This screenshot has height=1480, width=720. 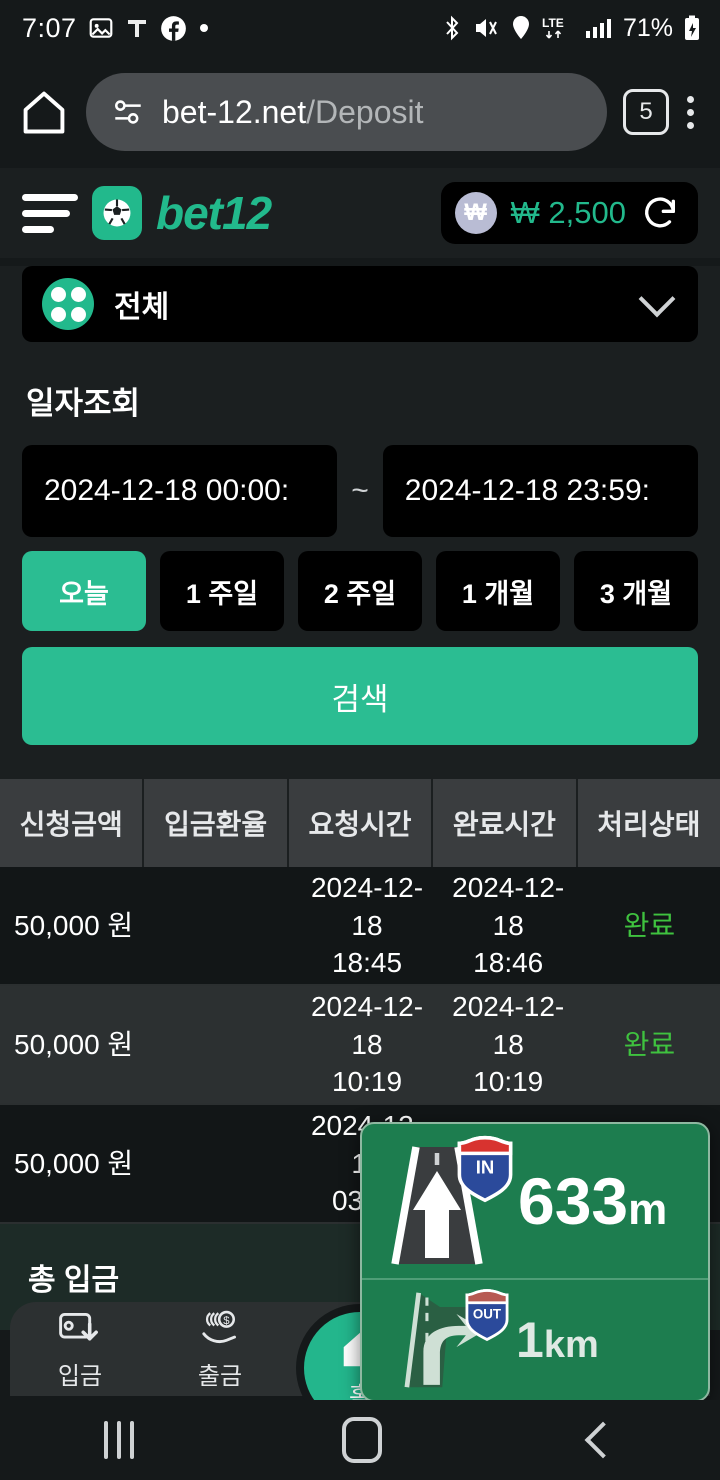 What do you see at coordinates (80, 1329) in the screenshot?
I see `wallet-deposit-icon` at bounding box center [80, 1329].